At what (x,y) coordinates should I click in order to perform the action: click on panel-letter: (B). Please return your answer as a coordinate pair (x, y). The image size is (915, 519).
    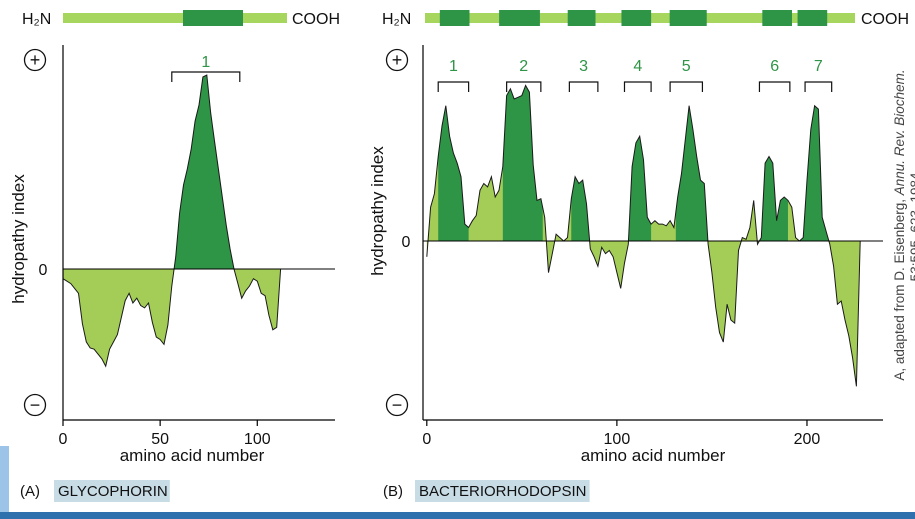
    Looking at the image, I should click on (393, 491).